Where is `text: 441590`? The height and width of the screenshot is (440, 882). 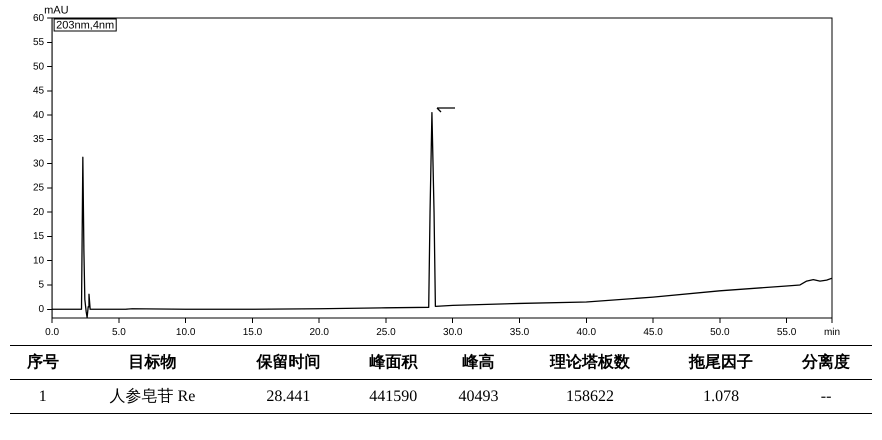
text: 441590 is located at coordinates (393, 396).